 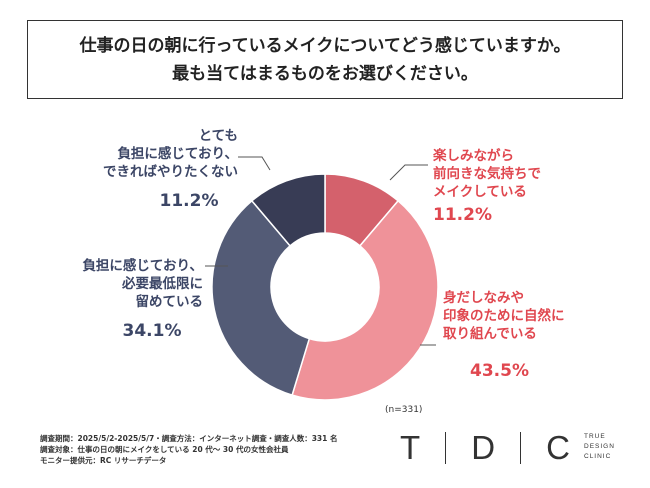 I want to click on slice-value-4: 11.2%, so click(x=189, y=201).